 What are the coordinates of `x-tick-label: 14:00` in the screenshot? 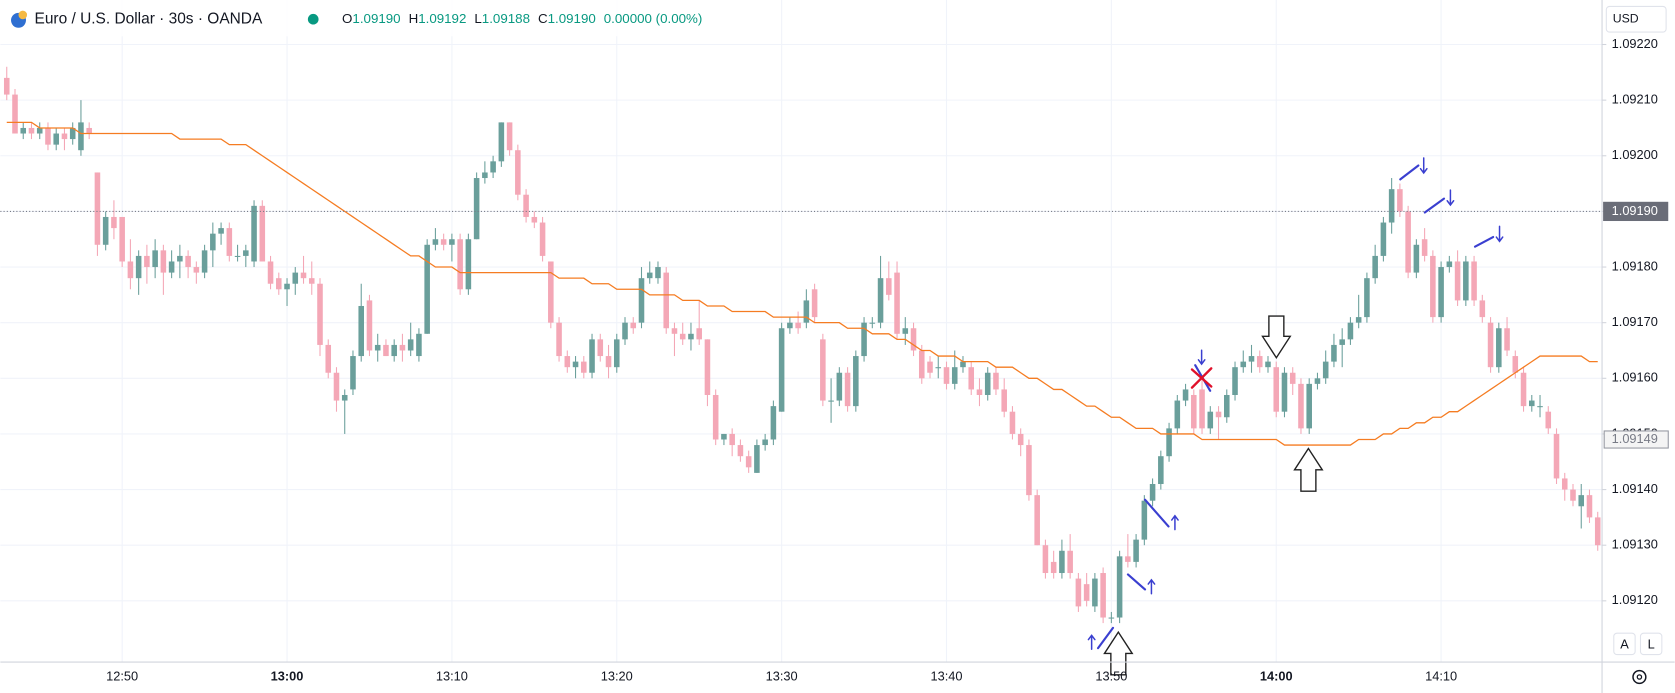 It's located at (1276, 675).